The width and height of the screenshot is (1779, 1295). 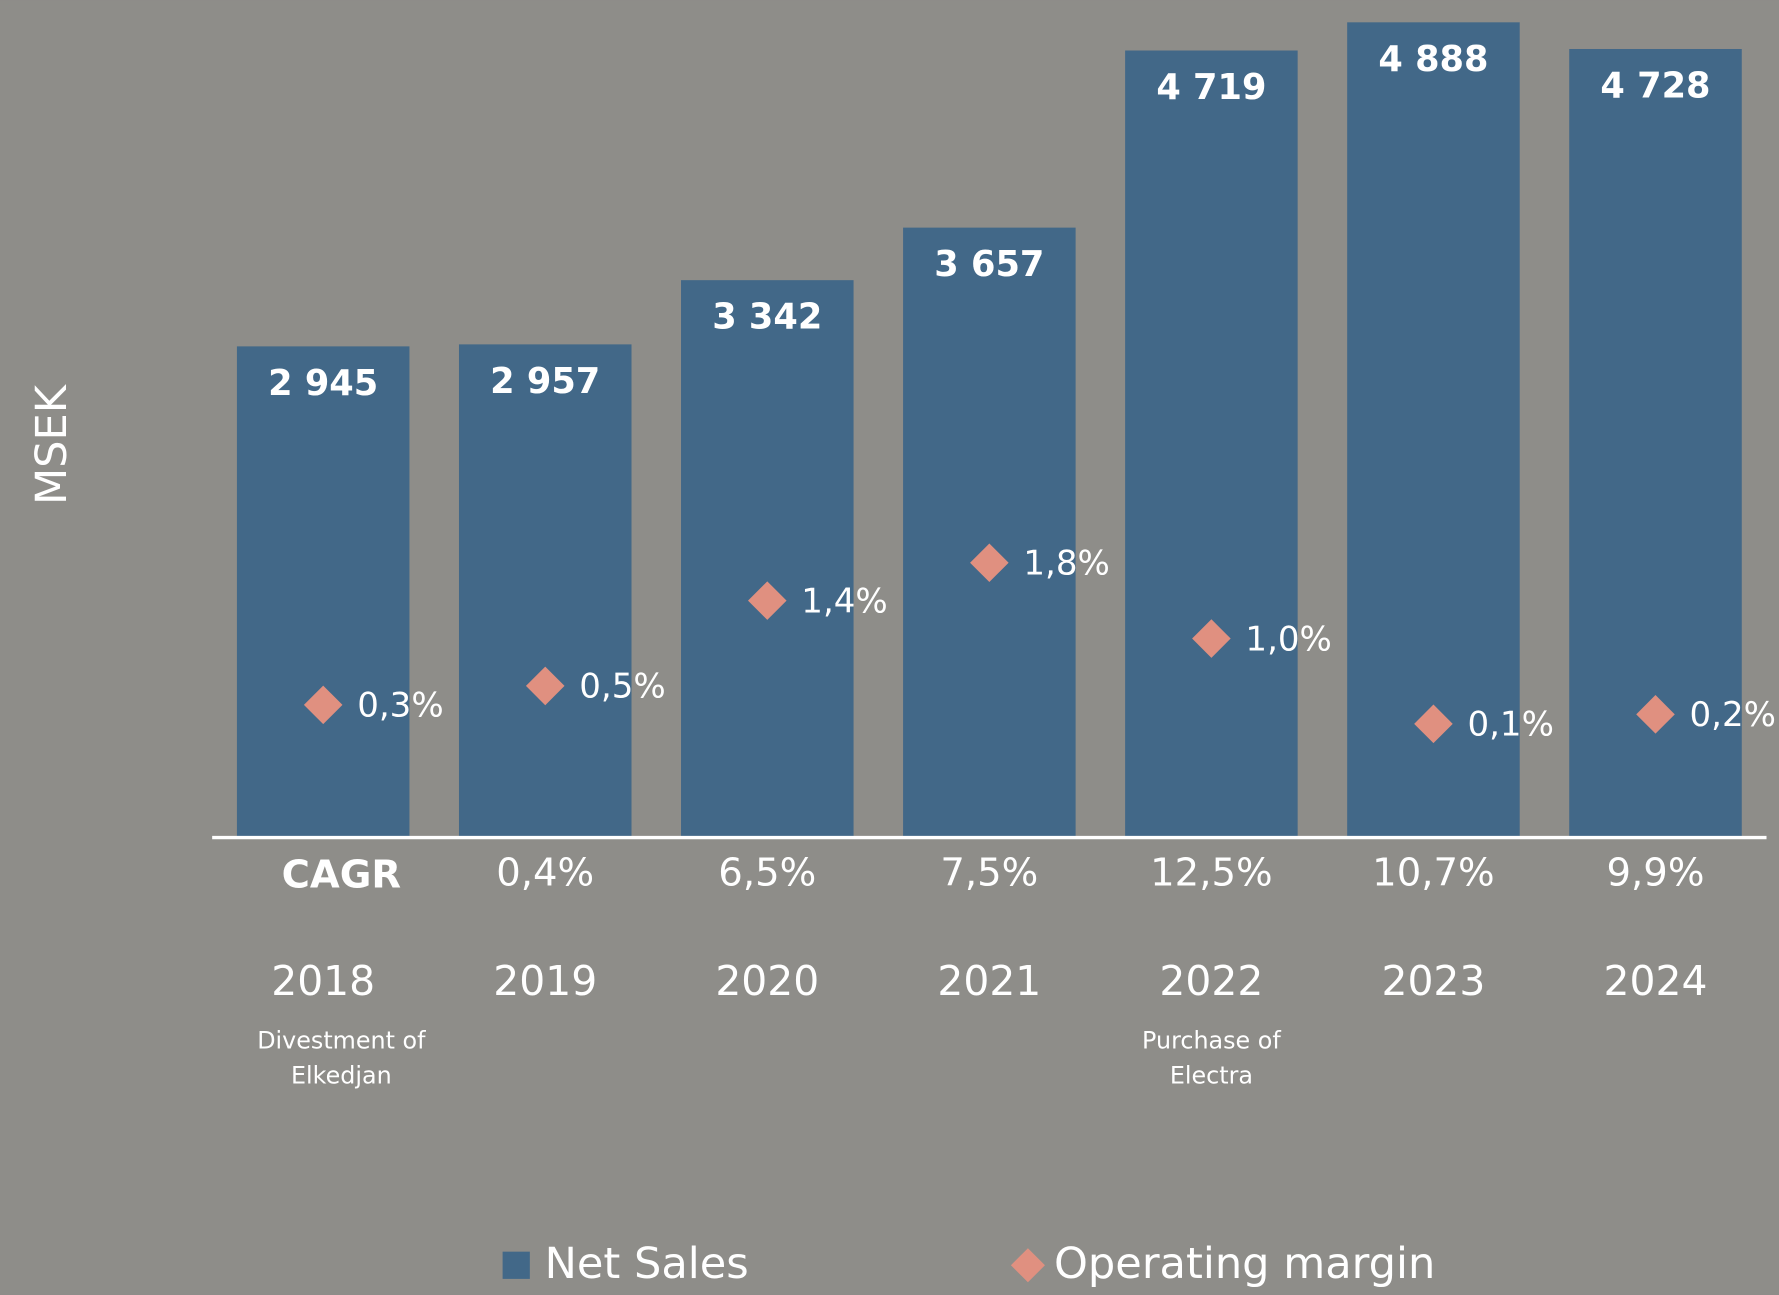 What do you see at coordinates (1733, 715) in the screenshot?
I see `marker-value-label: 0,2%` at bounding box center [1733, 715].